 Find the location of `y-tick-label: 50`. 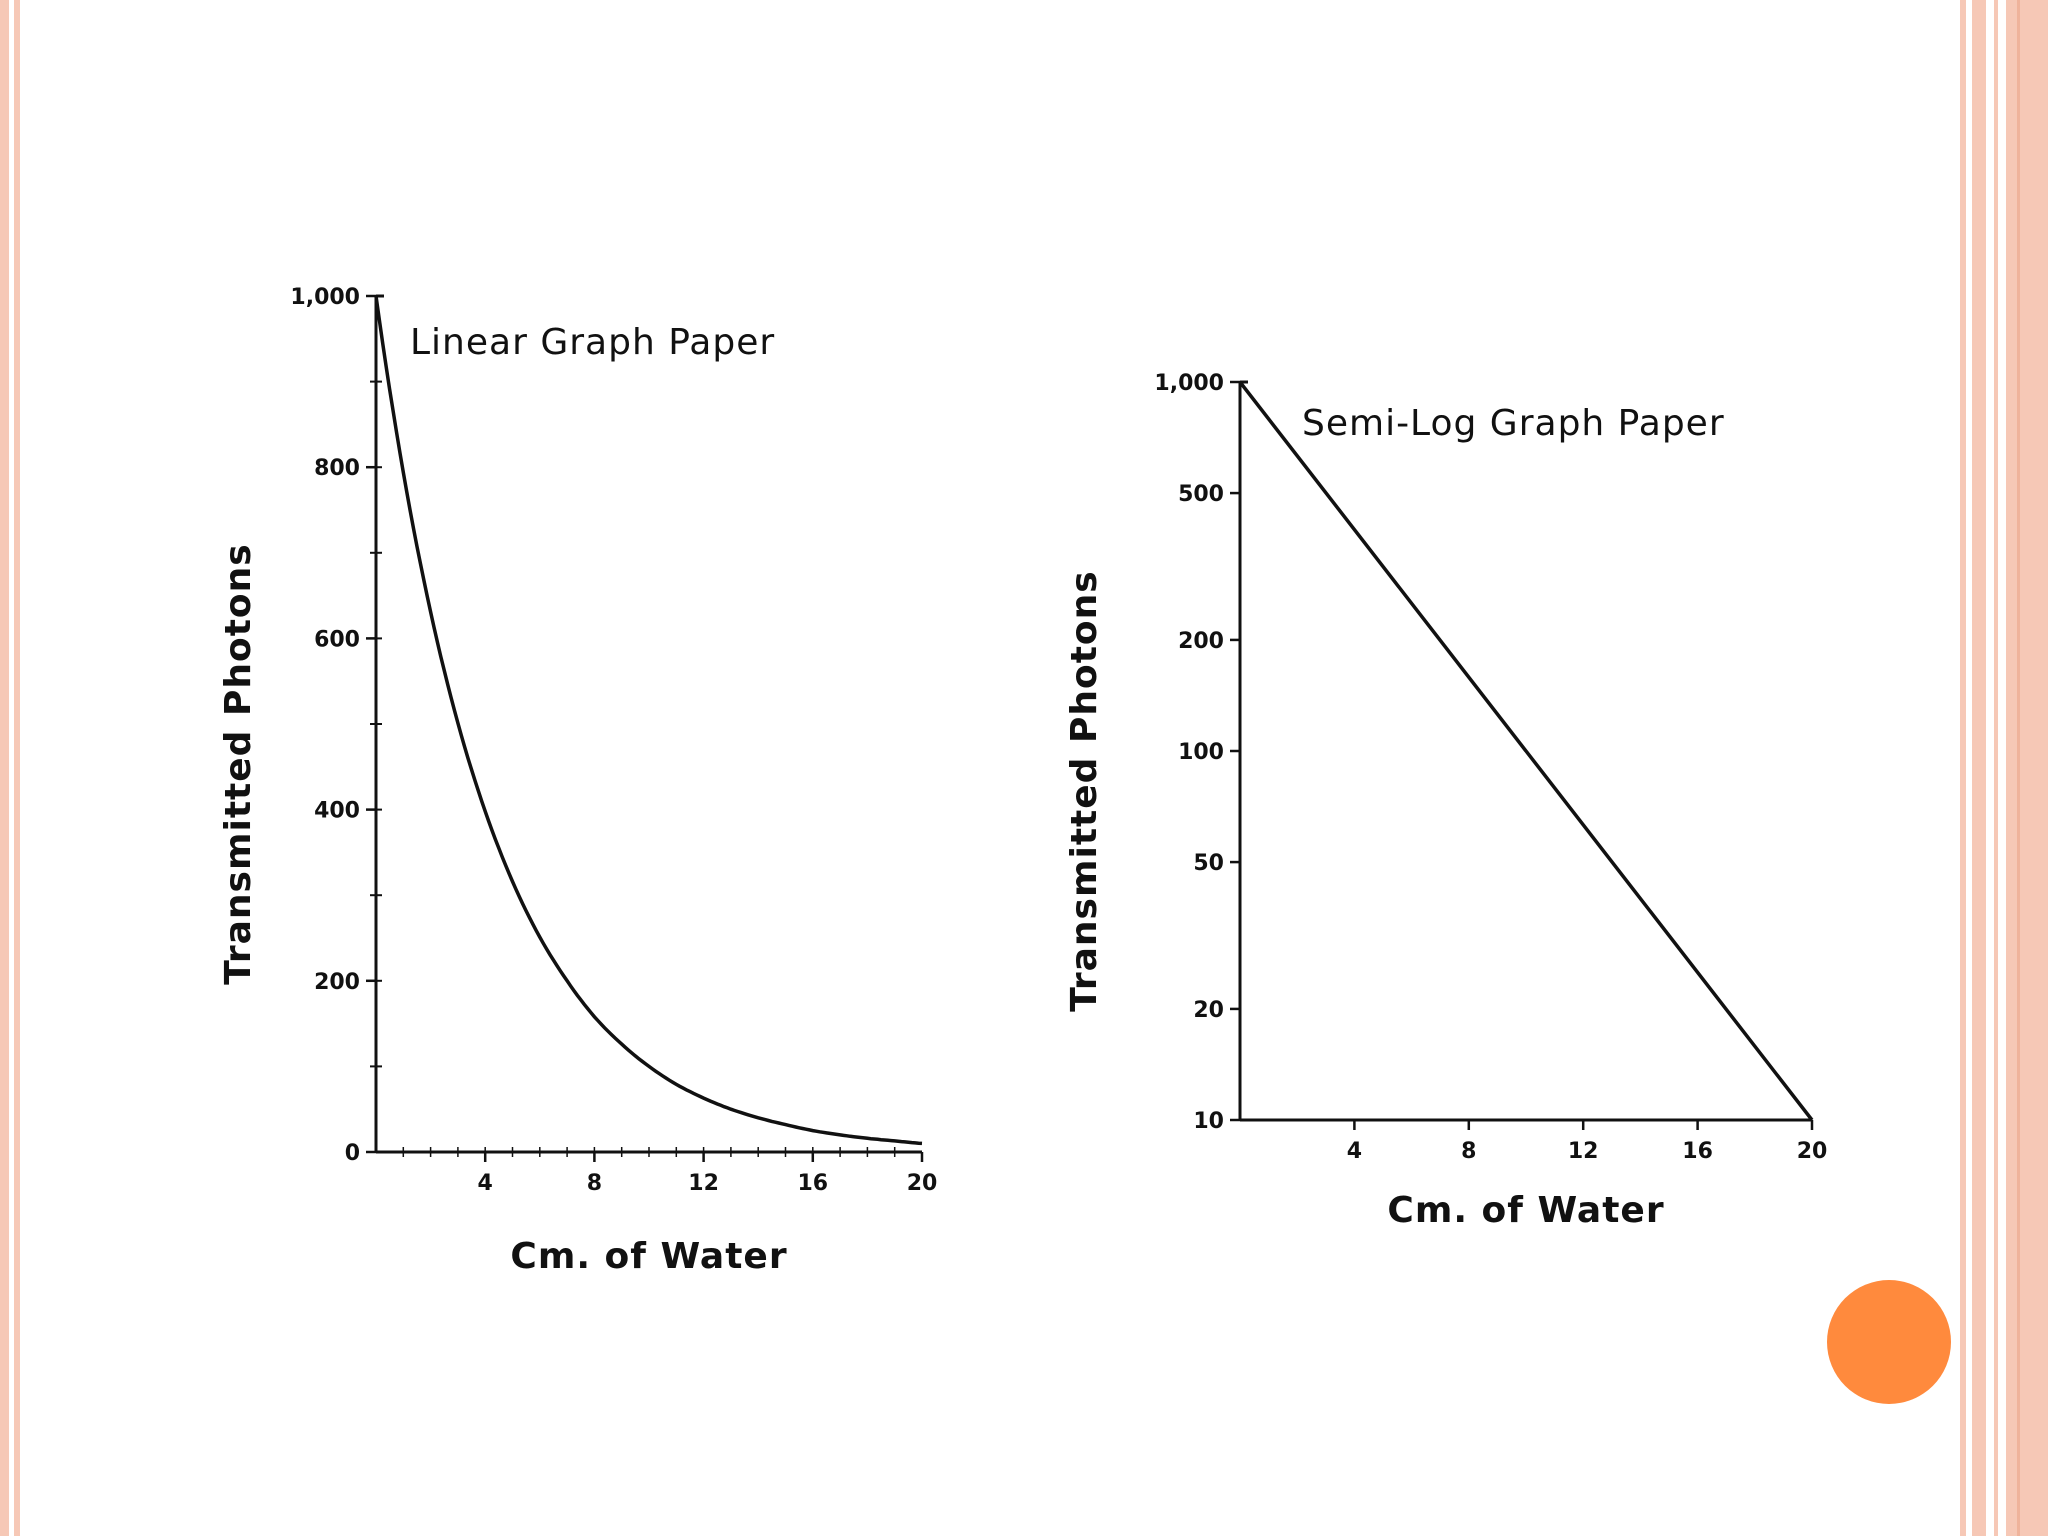

y-tick-label: 50 is located at coordinates (1208, 863).